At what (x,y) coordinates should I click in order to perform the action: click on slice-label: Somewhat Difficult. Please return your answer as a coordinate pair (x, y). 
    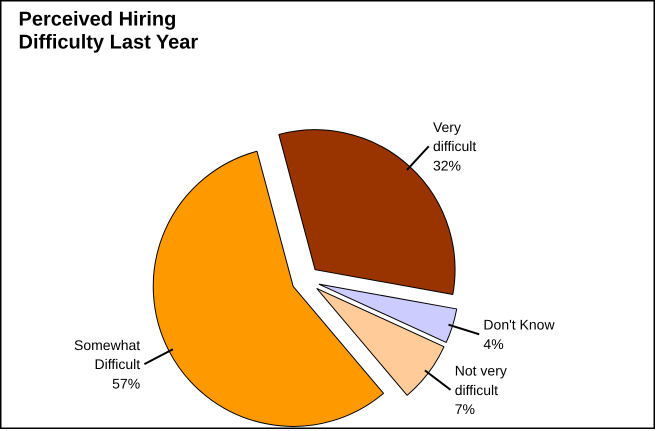
    Looking at the image, I should click on (107, 354).